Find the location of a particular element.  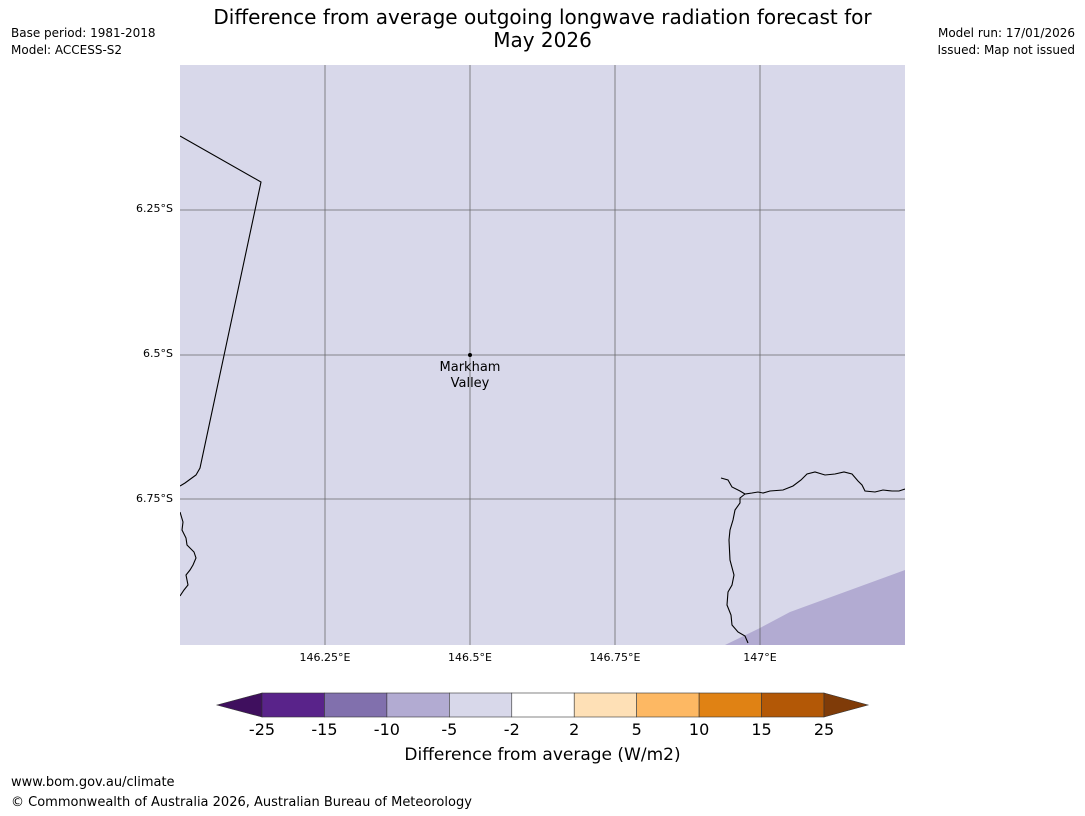

colorbar-tick-label: -15 is located at coordinates (324, 729).